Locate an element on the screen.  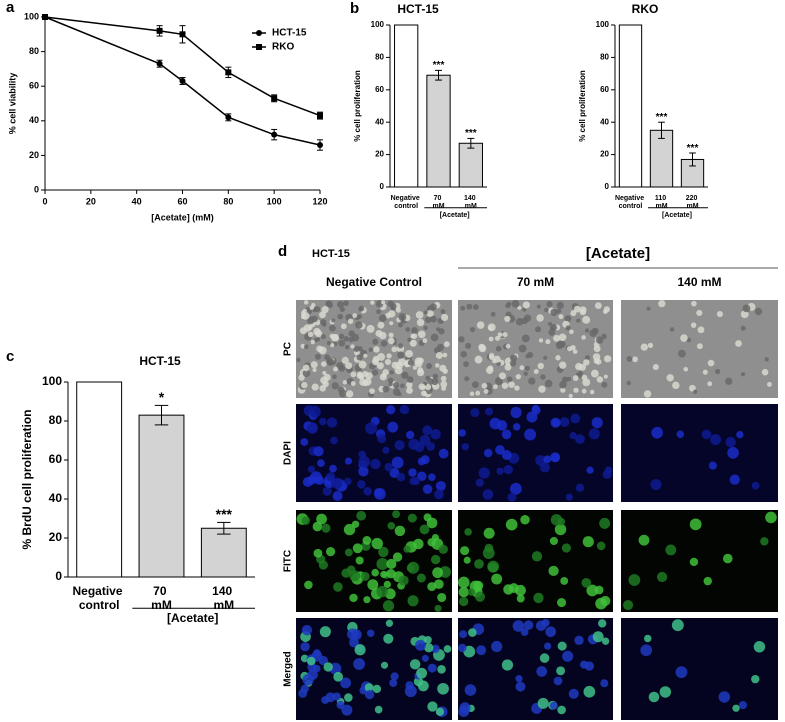
cell-line-label: HCT-15 is located at coordinates (331, 254).